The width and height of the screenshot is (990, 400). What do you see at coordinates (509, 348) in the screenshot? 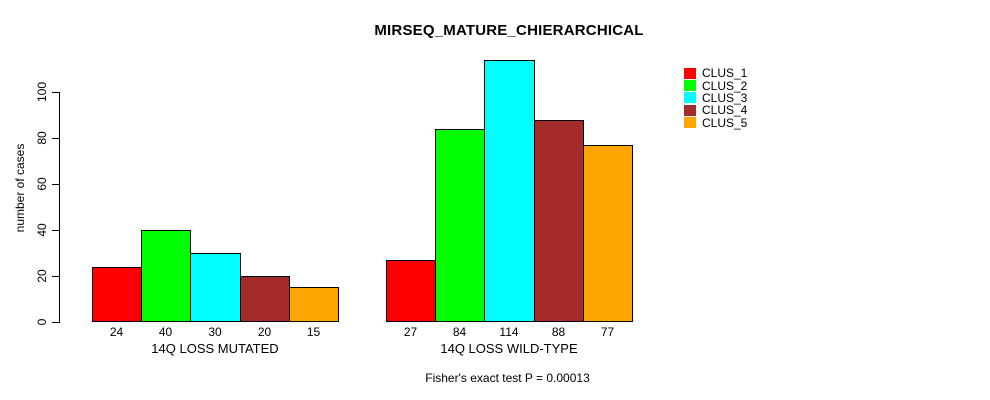
I see `group-label: 14Q LOSS WILD-TYPE` at bounding box center [509, 348].